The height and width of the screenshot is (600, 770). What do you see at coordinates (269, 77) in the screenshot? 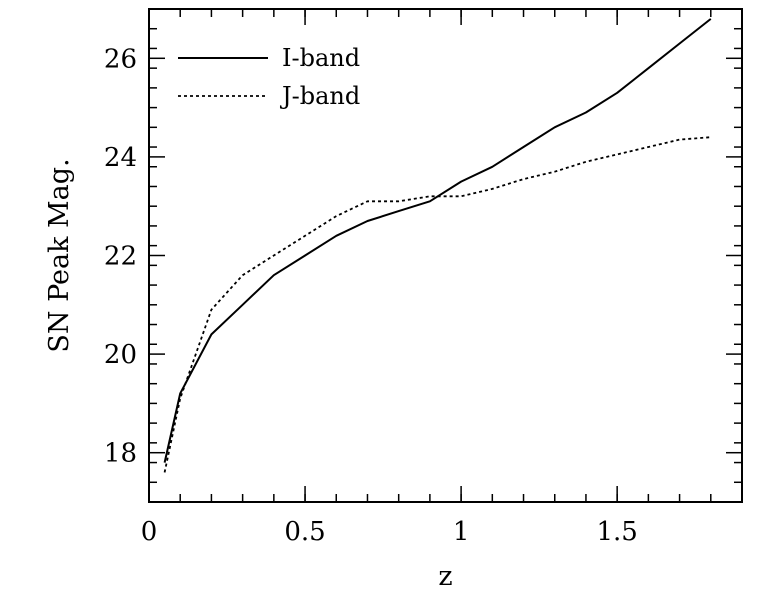
I see `legend: I-band J-band` at bounding box center [269, 77].